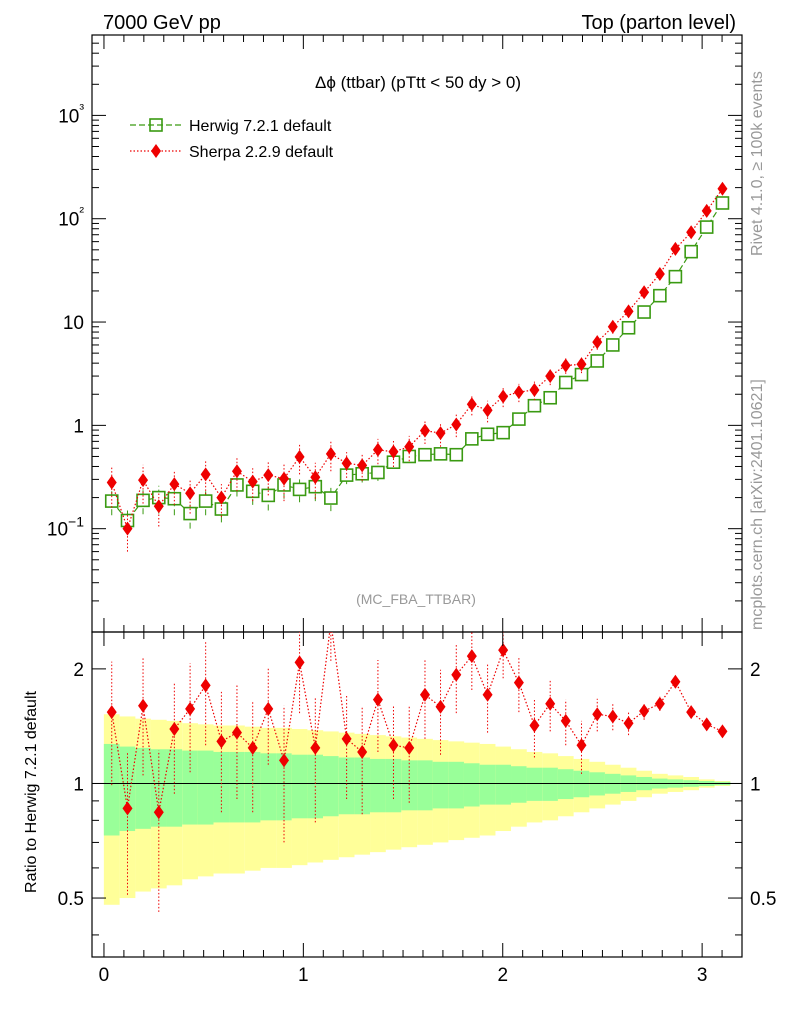 This screenshot has height=1024, width=786. I want to click on y-tick-label: 1, so click(78, 426).